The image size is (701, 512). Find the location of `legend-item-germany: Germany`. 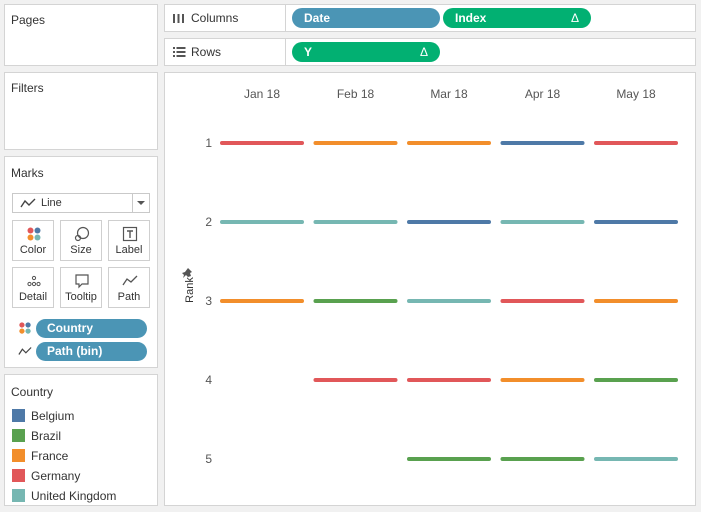

legend-item-germany: Germany is located at coordinates (84, 476).